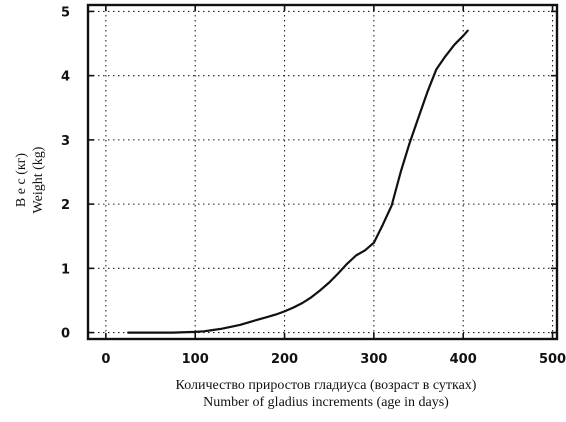  I want to click on y-axis-label-en: Weight (kg), so click(38, 179).